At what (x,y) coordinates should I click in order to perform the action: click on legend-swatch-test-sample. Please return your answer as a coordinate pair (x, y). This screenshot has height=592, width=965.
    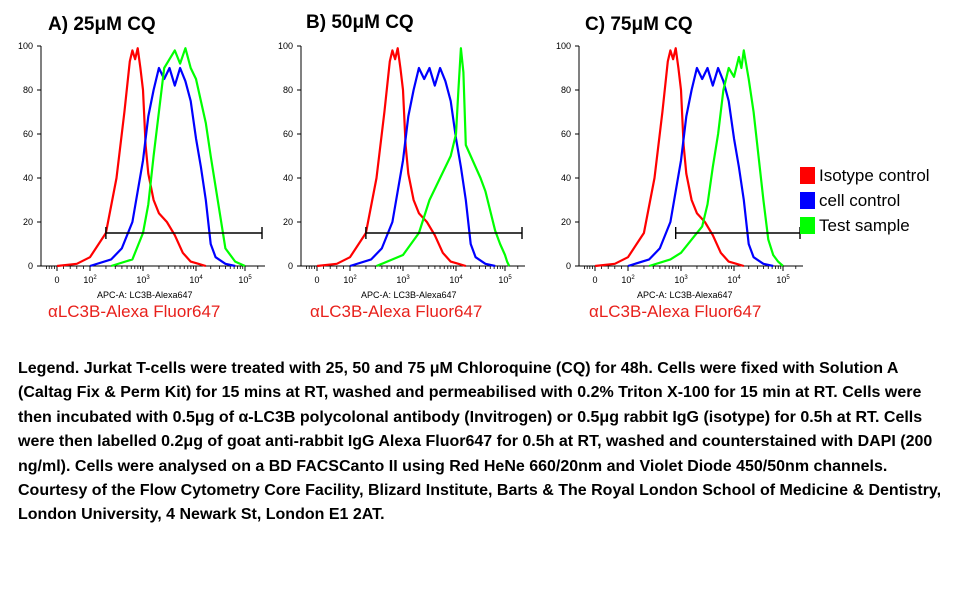
    Looking at the image, I should click on (807, 225).